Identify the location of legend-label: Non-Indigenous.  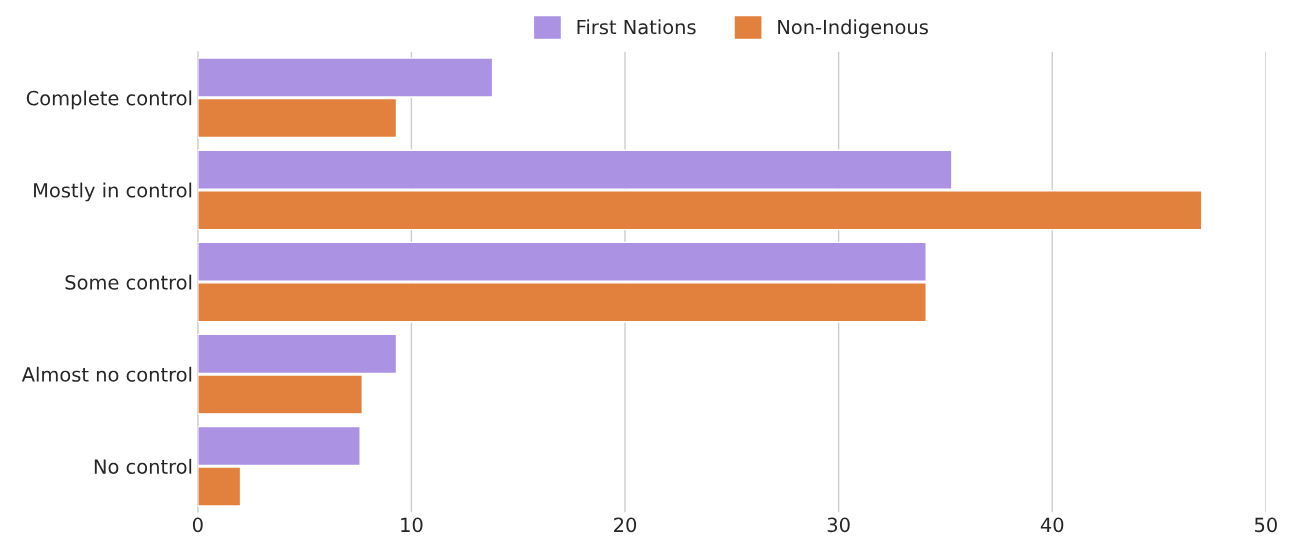
(853, 29).